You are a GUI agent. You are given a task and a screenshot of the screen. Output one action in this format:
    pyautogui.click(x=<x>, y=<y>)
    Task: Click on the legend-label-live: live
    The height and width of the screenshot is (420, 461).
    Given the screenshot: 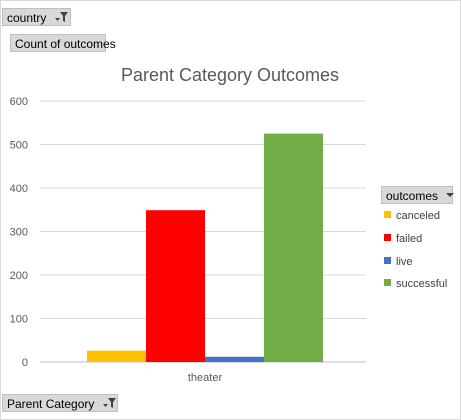 What is the action you would take?
    pyautogui.click(x=404, y=262)
    